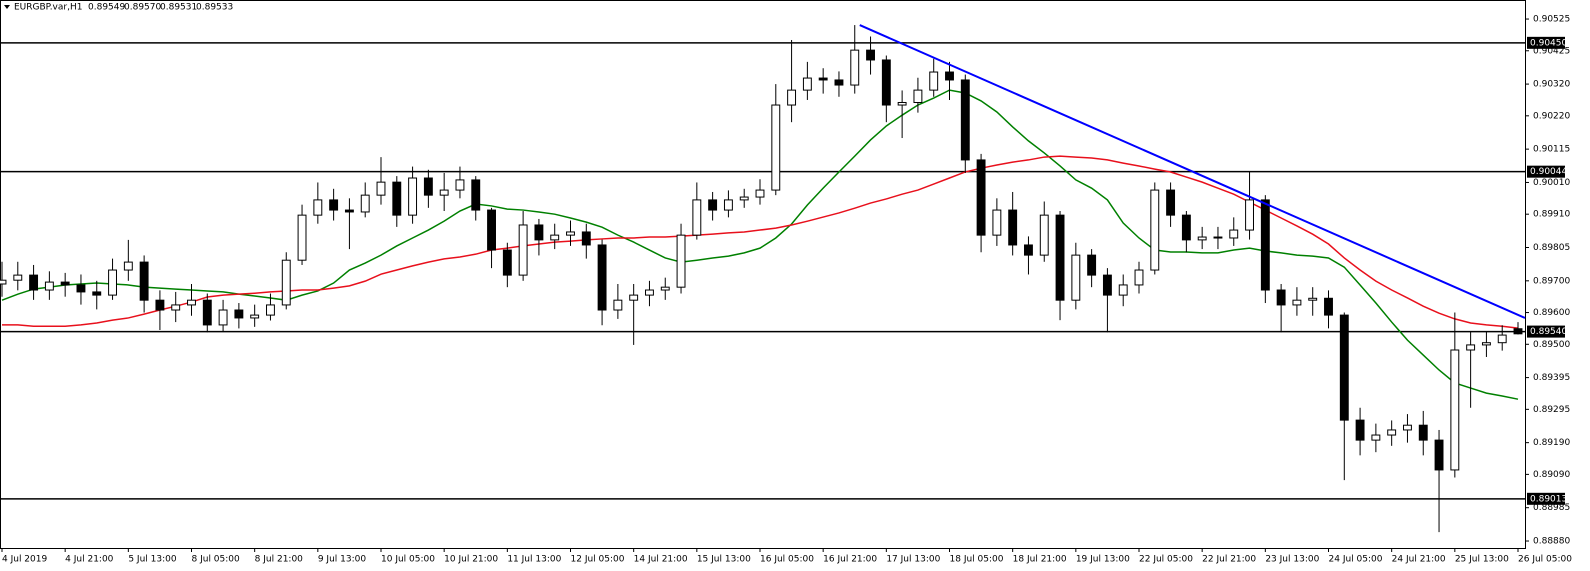  What do you see at coordinates (1419, 560) in the screenshot?
I see `x-tick-label: 24 Jul 21:00` at bounding box center [1419, 560].